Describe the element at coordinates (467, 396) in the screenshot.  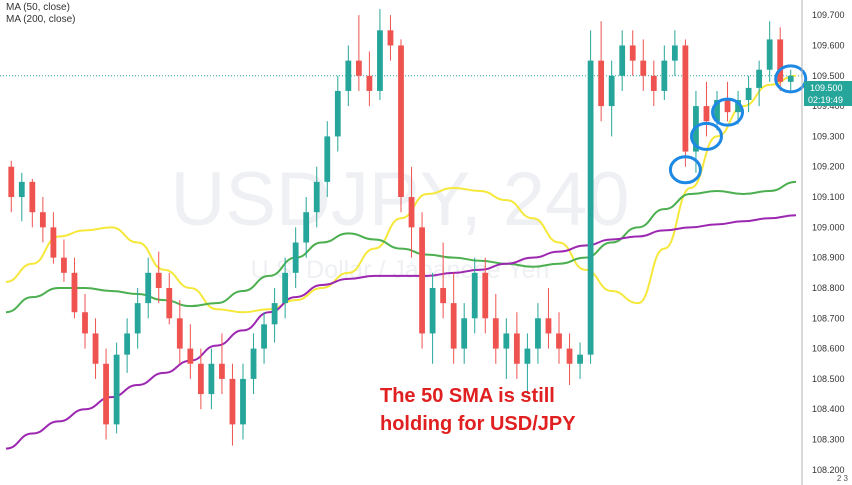
I see `annotation-line-1: The 50 SMA is still` at that location.